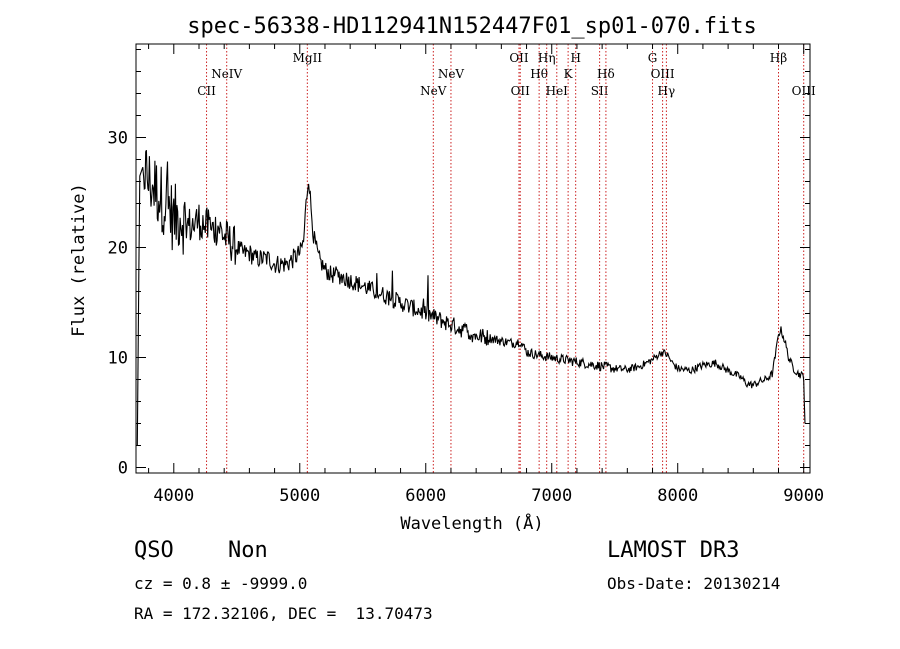 The height and width of the screenshot is (649, 900). I want to click on line-marker-label: Hβ, so click(778, 58).